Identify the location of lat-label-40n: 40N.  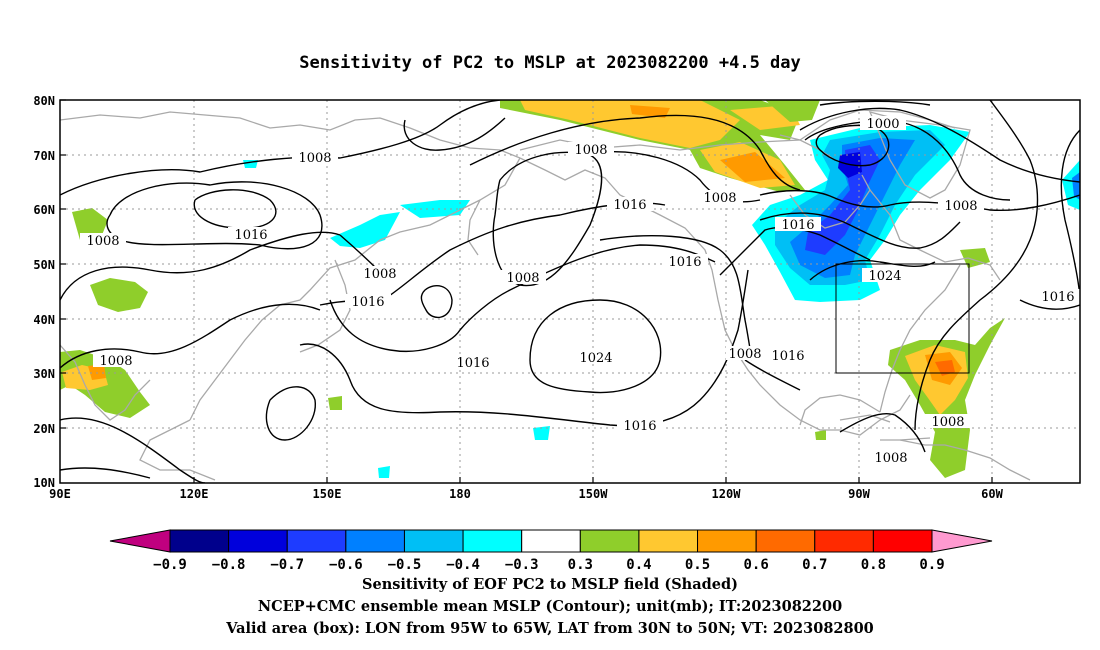
(44, 320).